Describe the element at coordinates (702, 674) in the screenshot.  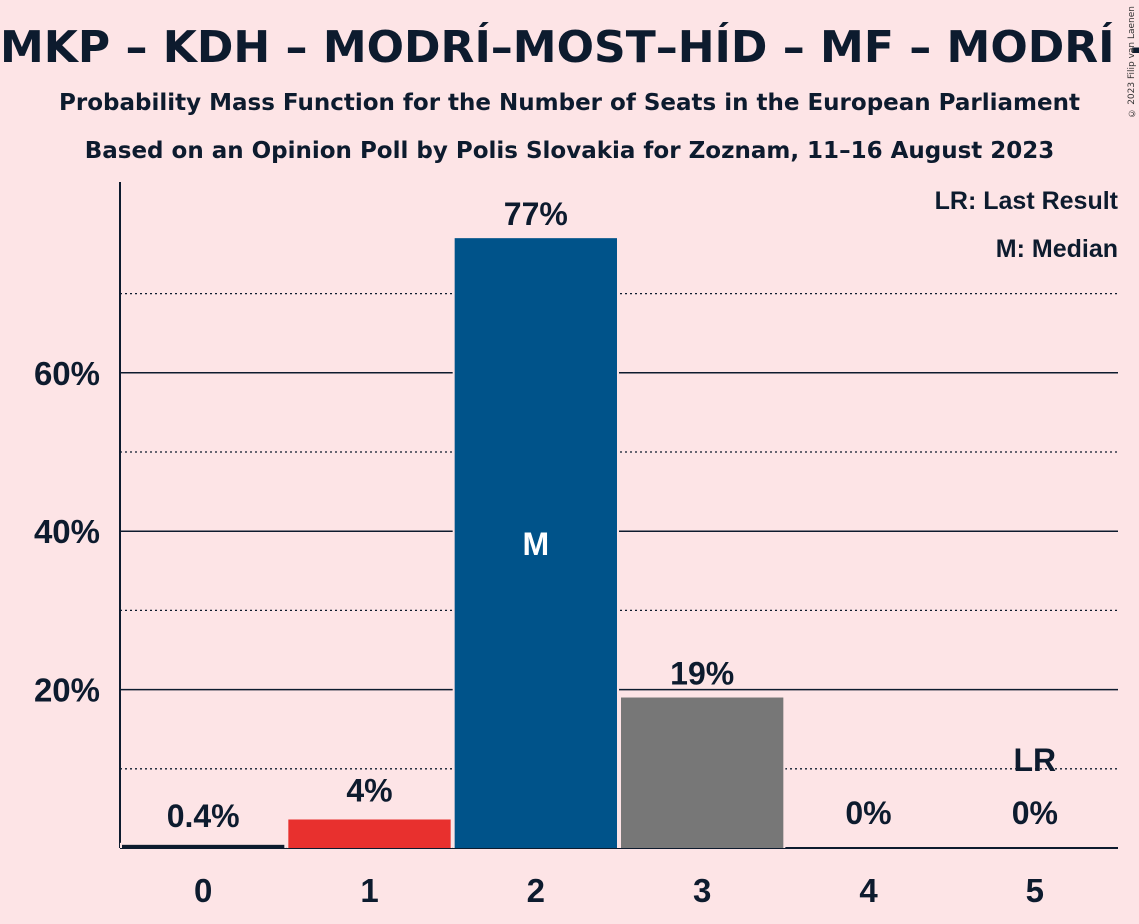
I see `bar-value-label: 19%` at that location.